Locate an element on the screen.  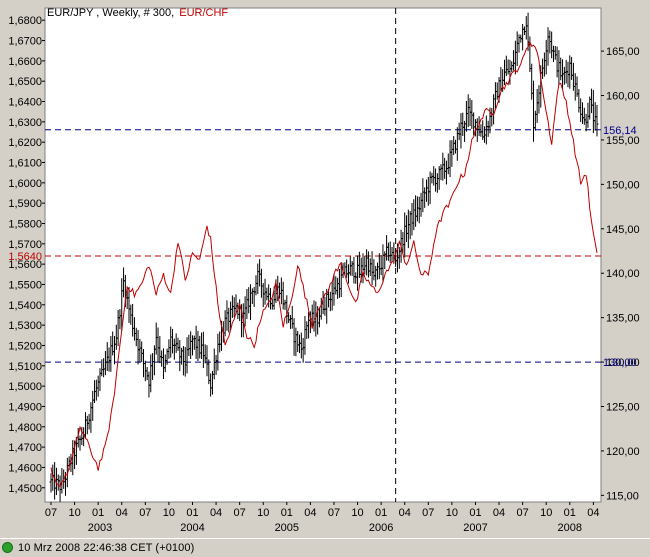
left-tick-label: 1,6300 is located at coordinates (25, 123).